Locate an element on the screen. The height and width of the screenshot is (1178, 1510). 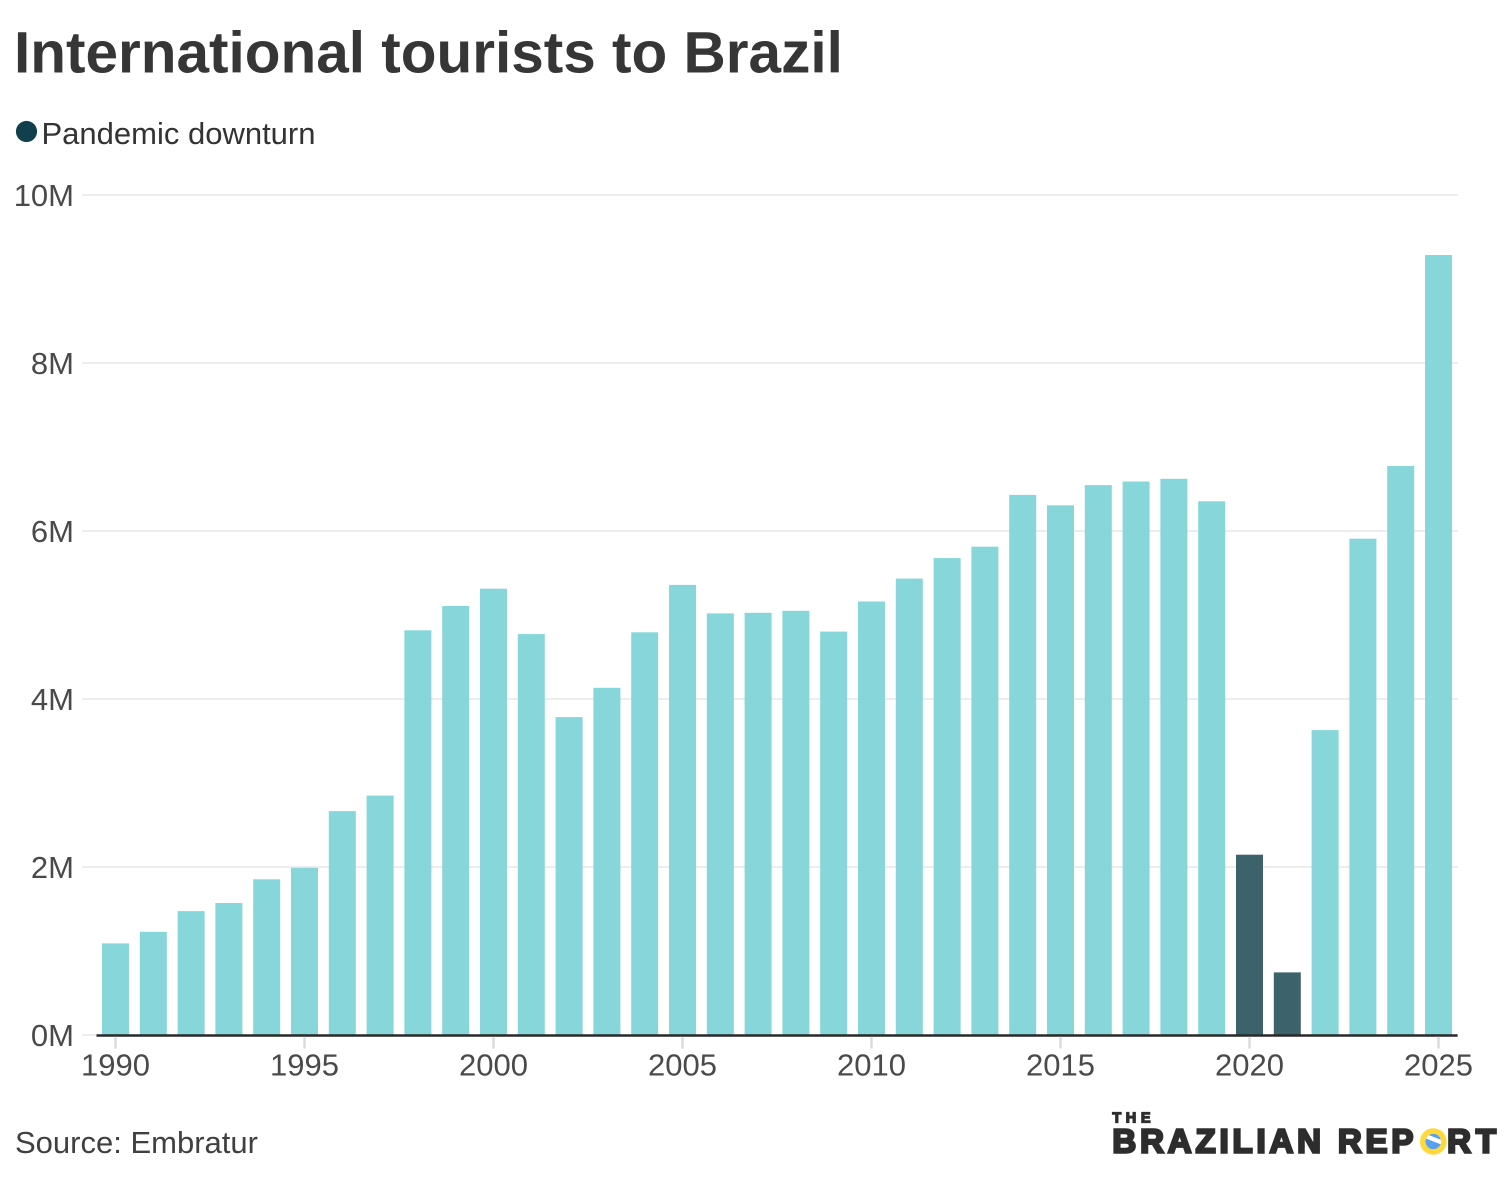
svg-text: 2000 is located at coordinates (493, 1065).